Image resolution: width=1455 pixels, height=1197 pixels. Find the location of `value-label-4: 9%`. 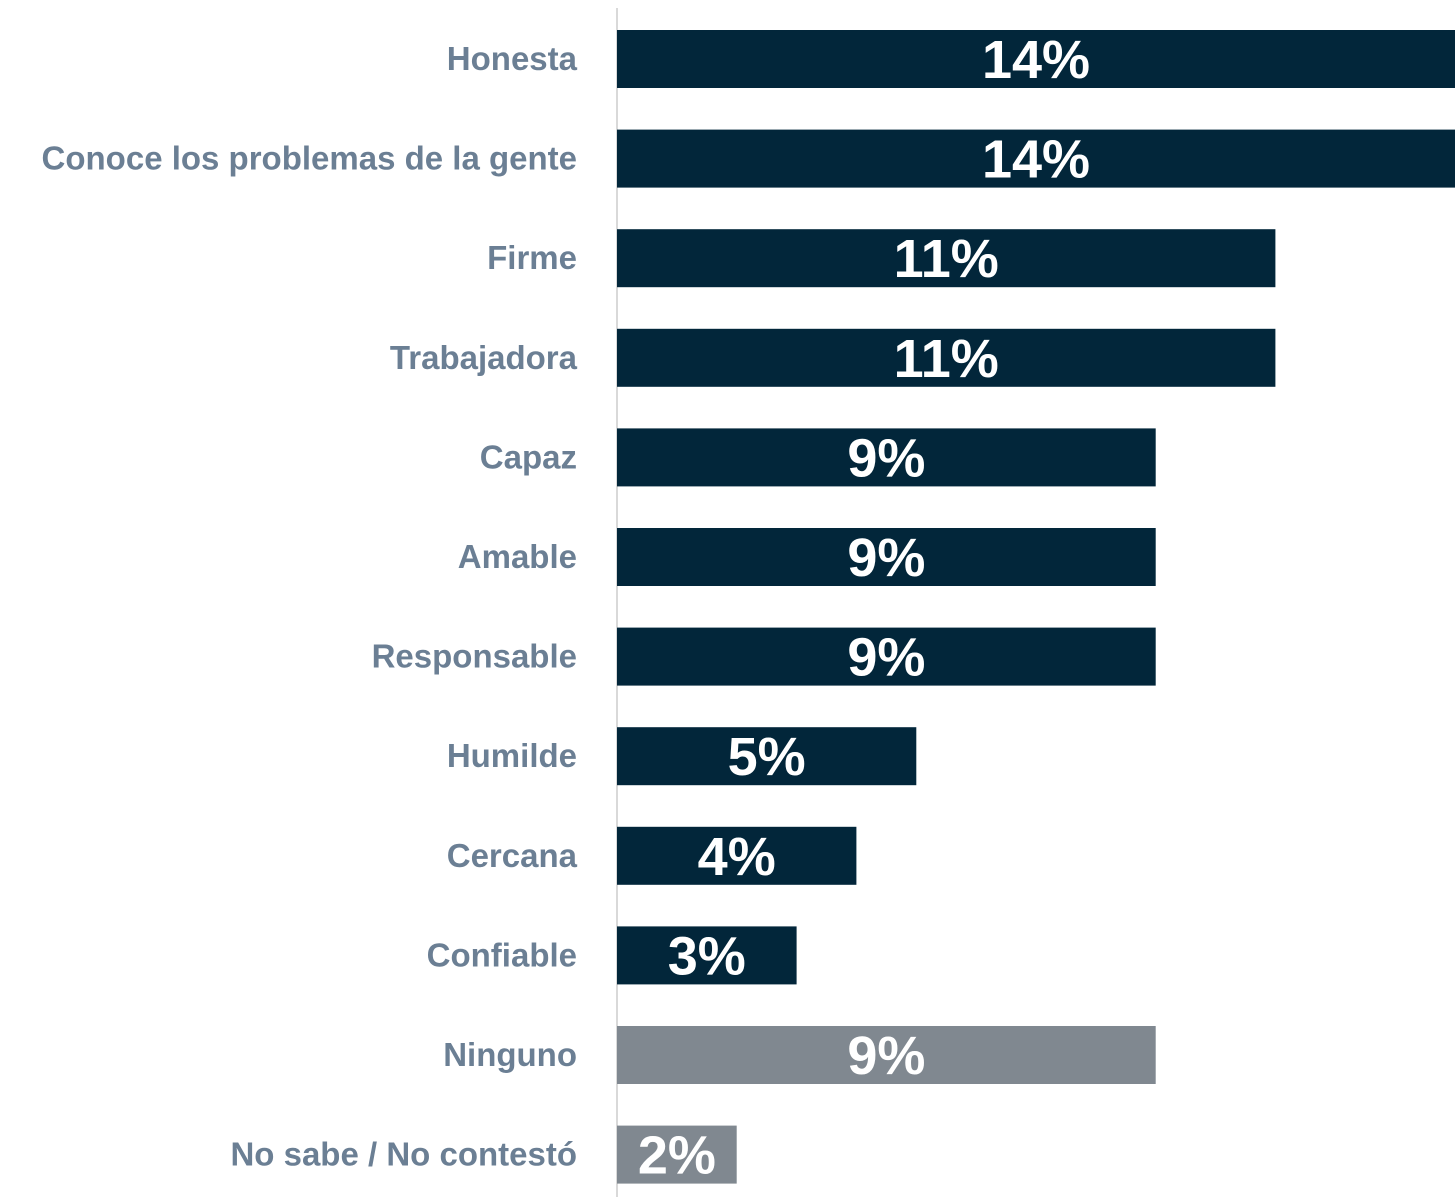

value-label-4: 9% is located at coordinates (886, 458).